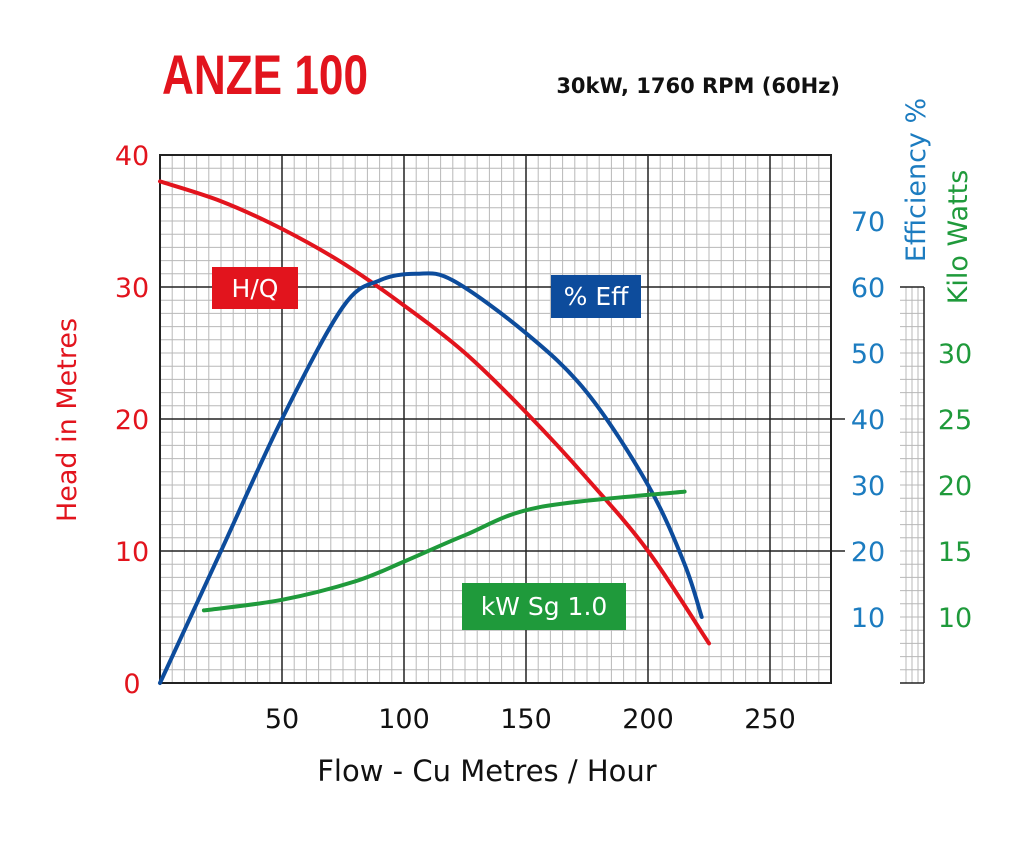 This screenshot has height=859, width=1024. I want to click on head-tick-label: 30, so click(132, 288).